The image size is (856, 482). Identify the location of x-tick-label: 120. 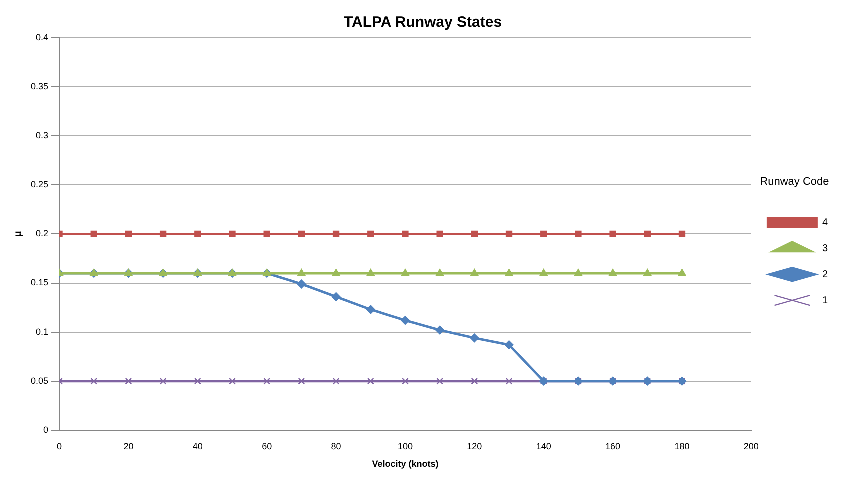
(474, 446).